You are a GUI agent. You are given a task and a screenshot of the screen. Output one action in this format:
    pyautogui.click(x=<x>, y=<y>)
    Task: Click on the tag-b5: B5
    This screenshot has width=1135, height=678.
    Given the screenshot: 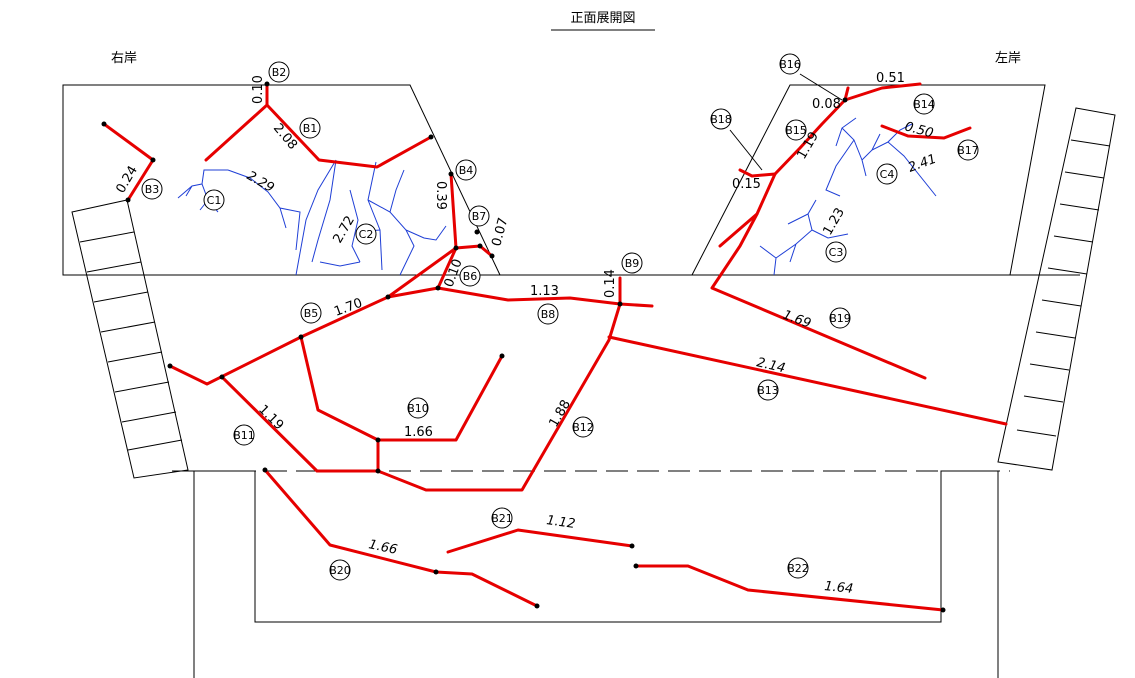 What is the action you would take?
    pyautogui.click(x=311, y=313)
    